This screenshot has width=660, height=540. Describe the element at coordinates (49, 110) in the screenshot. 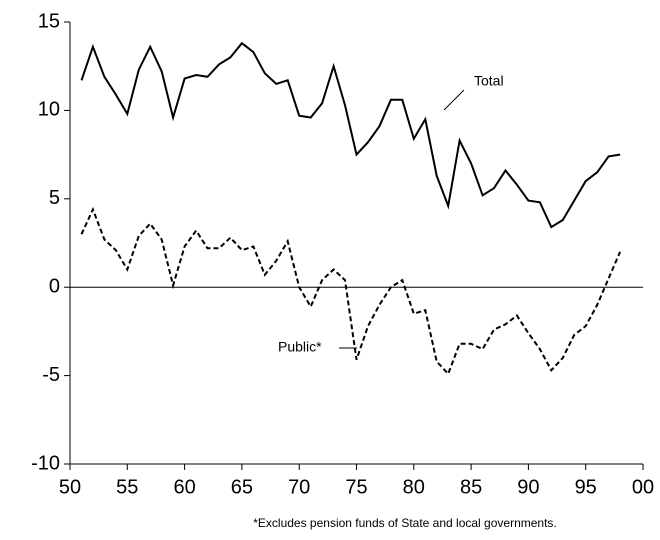

I see `y-tick-label: 10` at that location.